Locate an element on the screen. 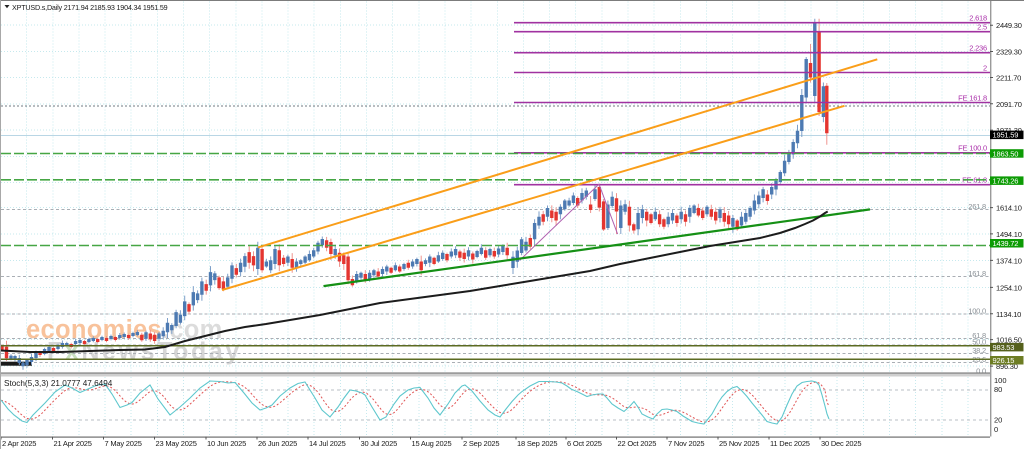 The height and width of the screenshot is (449, 1024). svg-text: FE 161.8 is located at coordinates (972, 97).